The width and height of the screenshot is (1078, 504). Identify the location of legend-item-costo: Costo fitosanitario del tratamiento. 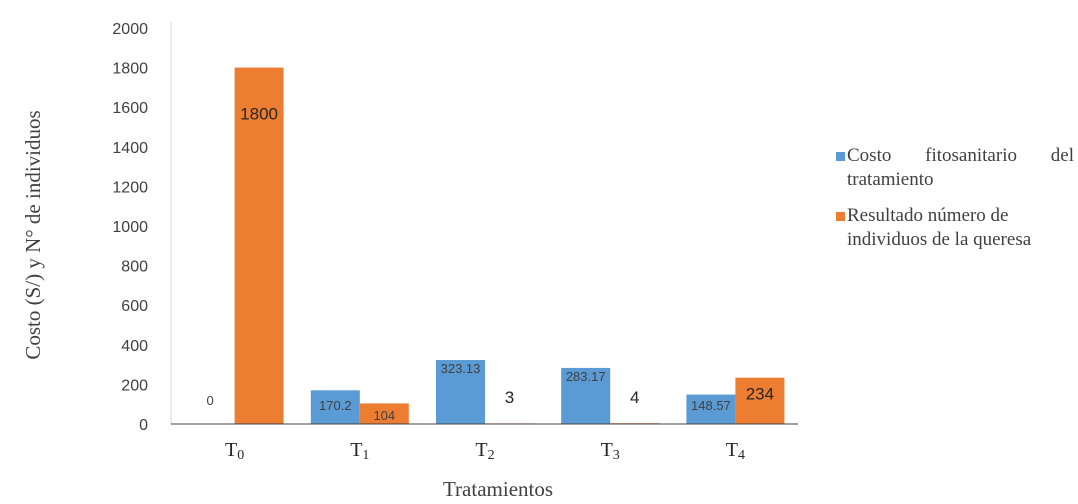
(955, 168).